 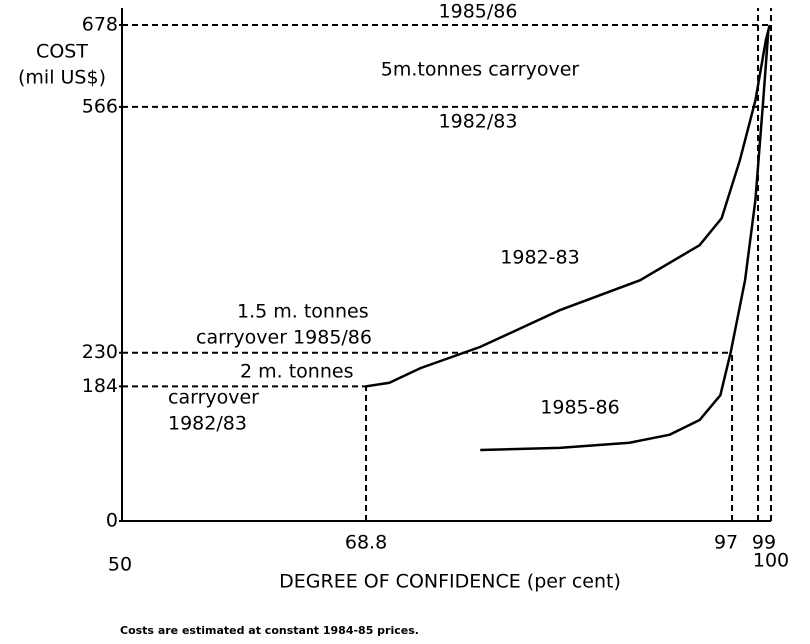 I want to click on annotation: 1.5 m. tonnes, so click(x=303, y=312).